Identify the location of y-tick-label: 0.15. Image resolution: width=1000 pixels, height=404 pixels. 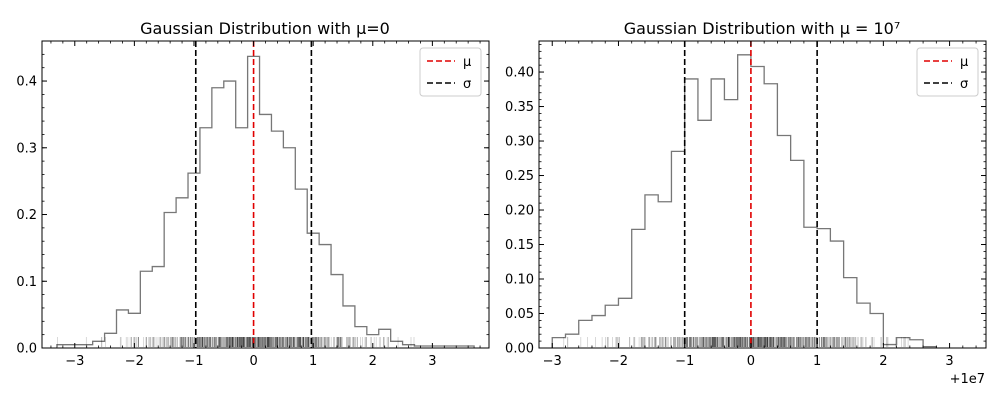
(519, 245).